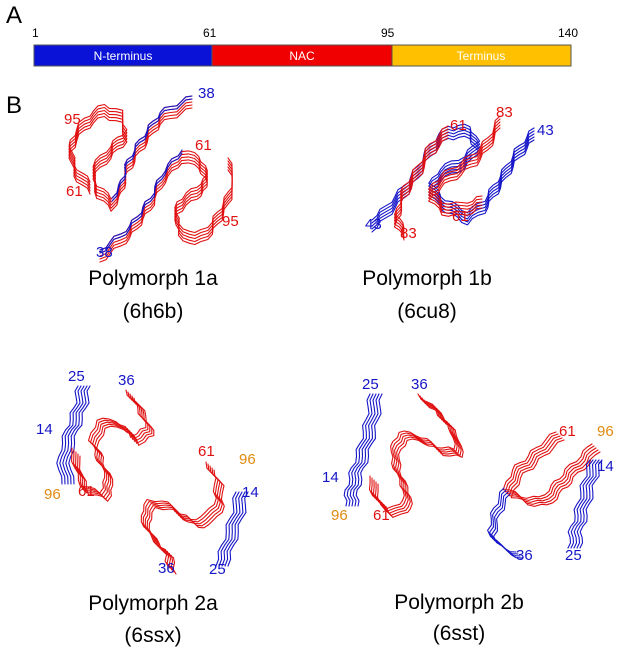 The image size is (617, 647). I want to click on polymorph-1b: 61 83 43 43 83 61 Polymorph 1b (6cu8), so click(457, 213).